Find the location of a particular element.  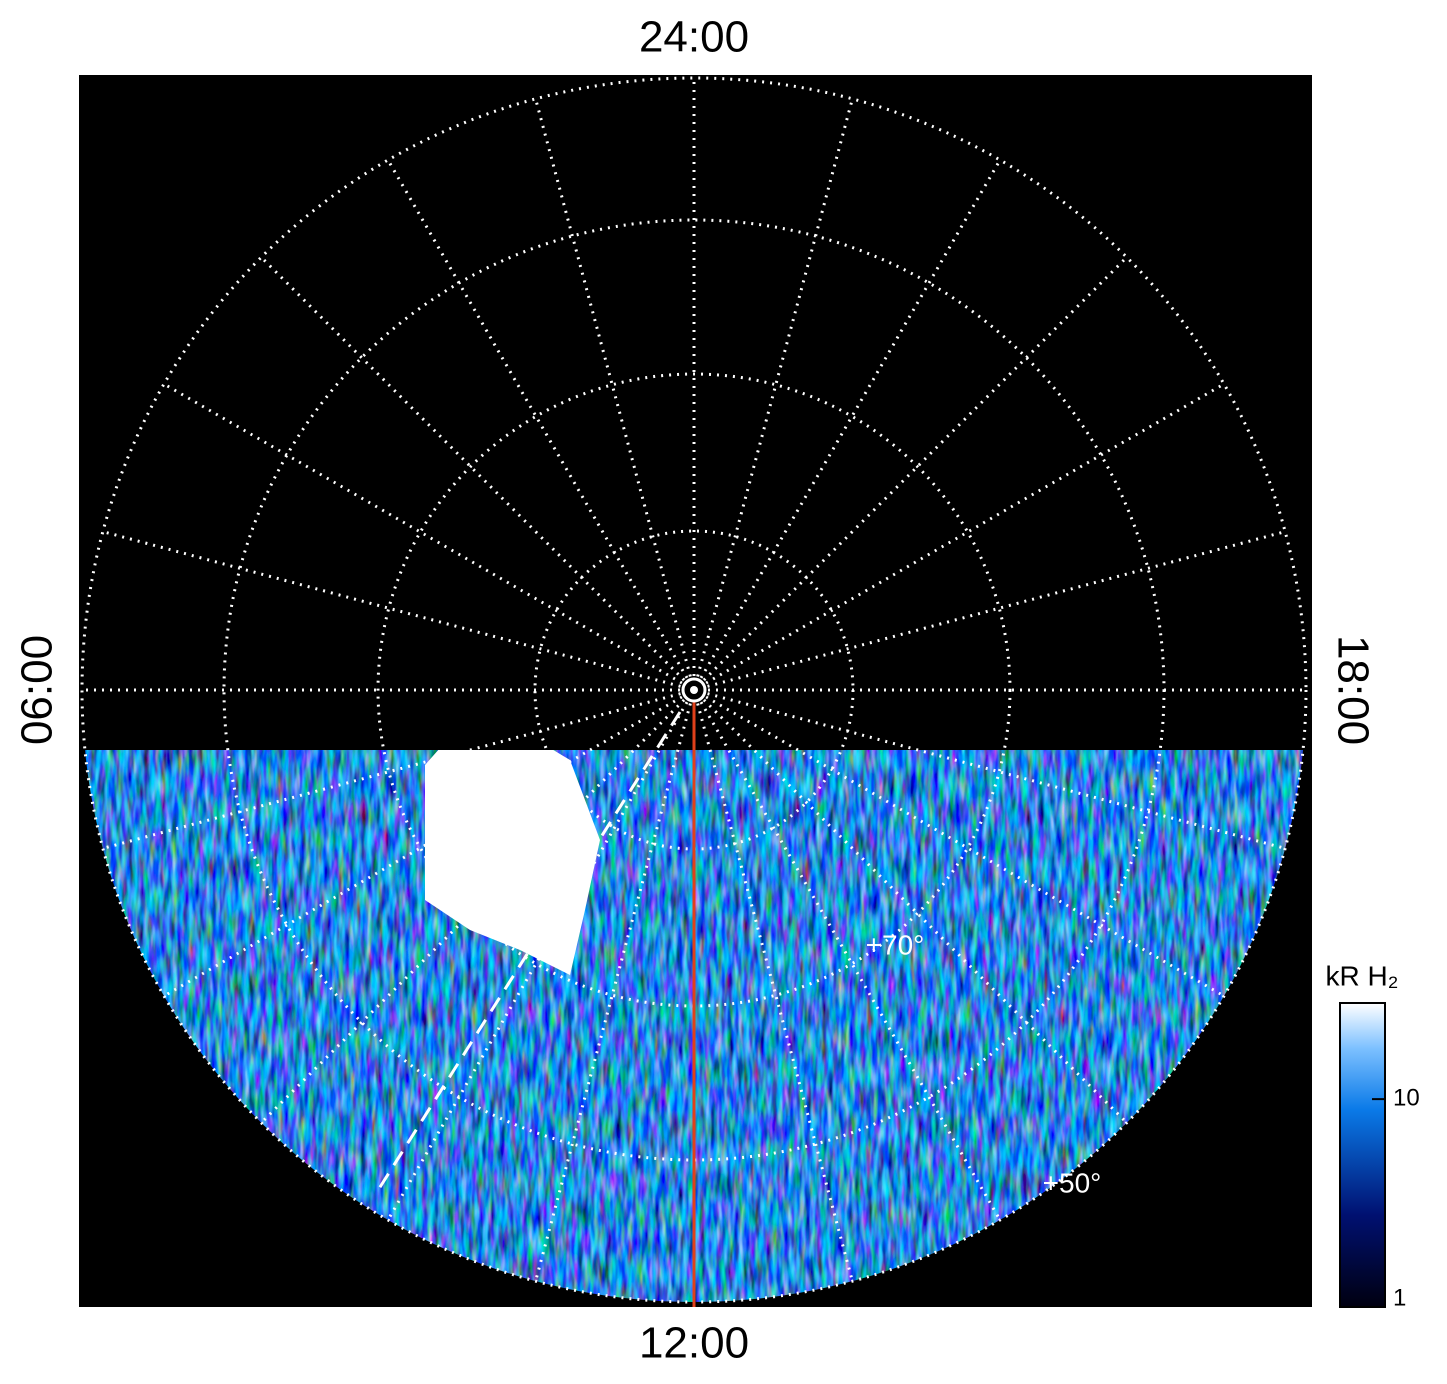

left-label: 06:00 is located at coordinates (37, 690).